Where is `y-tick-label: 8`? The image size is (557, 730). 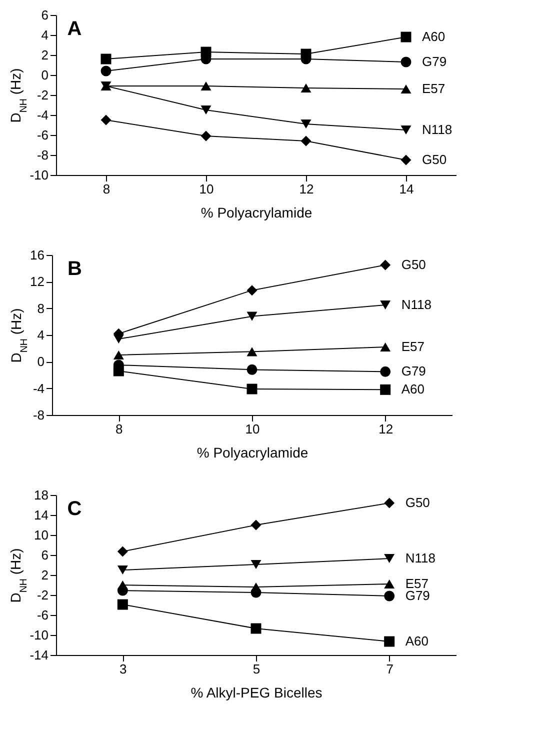
y-tick-label: 8 is located at coordinates (40, 308).